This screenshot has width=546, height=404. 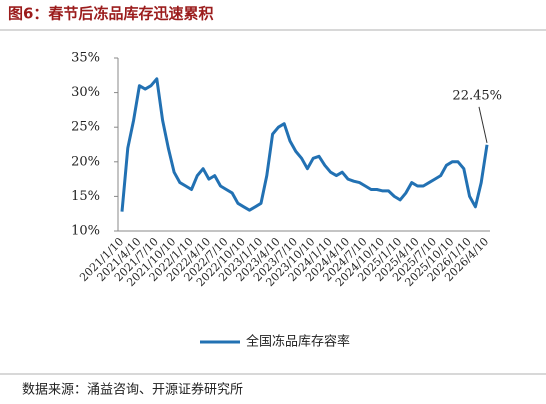 What do you see at coordinates (110, 14) in the screenshot?
I see `chart-title: 图6：春节后冻品库存迅速累积` at bounding box center [110, 14].